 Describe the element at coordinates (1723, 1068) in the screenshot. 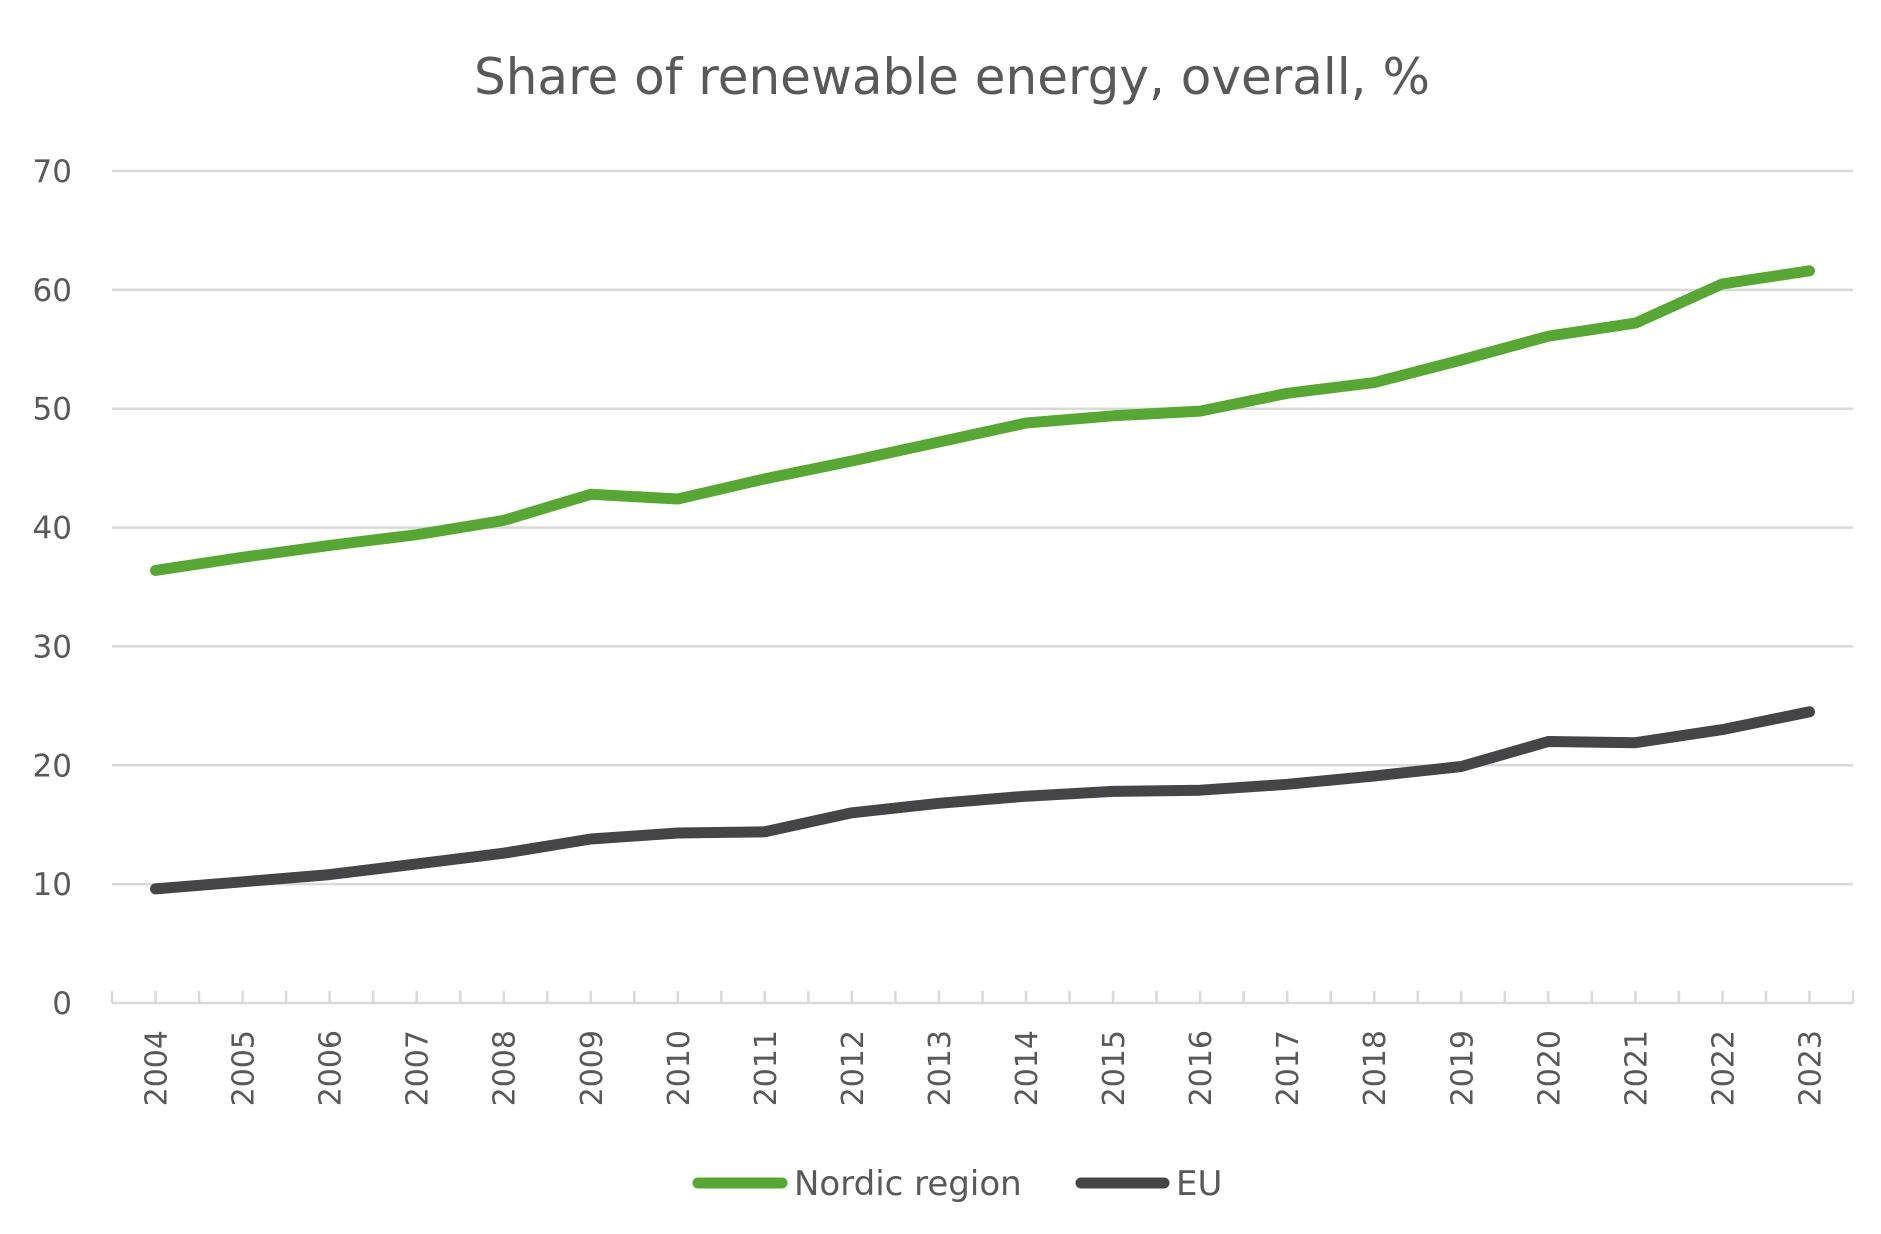

I see `x-tick-label: 2022` at that location.